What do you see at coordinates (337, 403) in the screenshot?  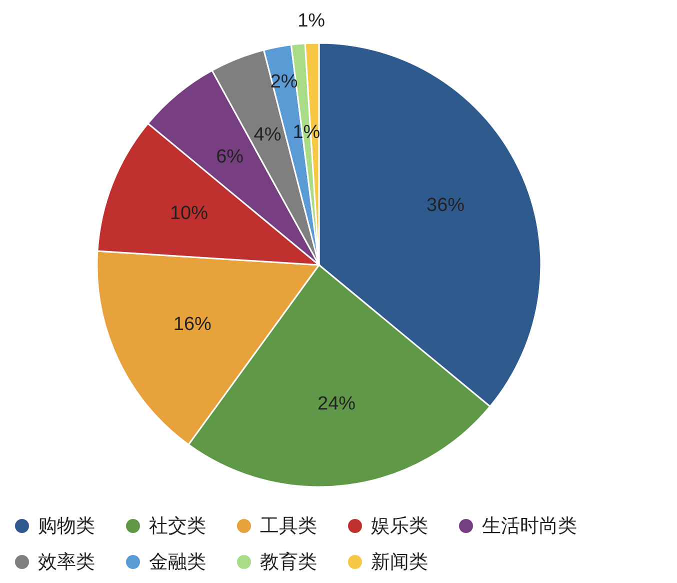 I see `data-label: 24%` at bounding box center [337, 403].